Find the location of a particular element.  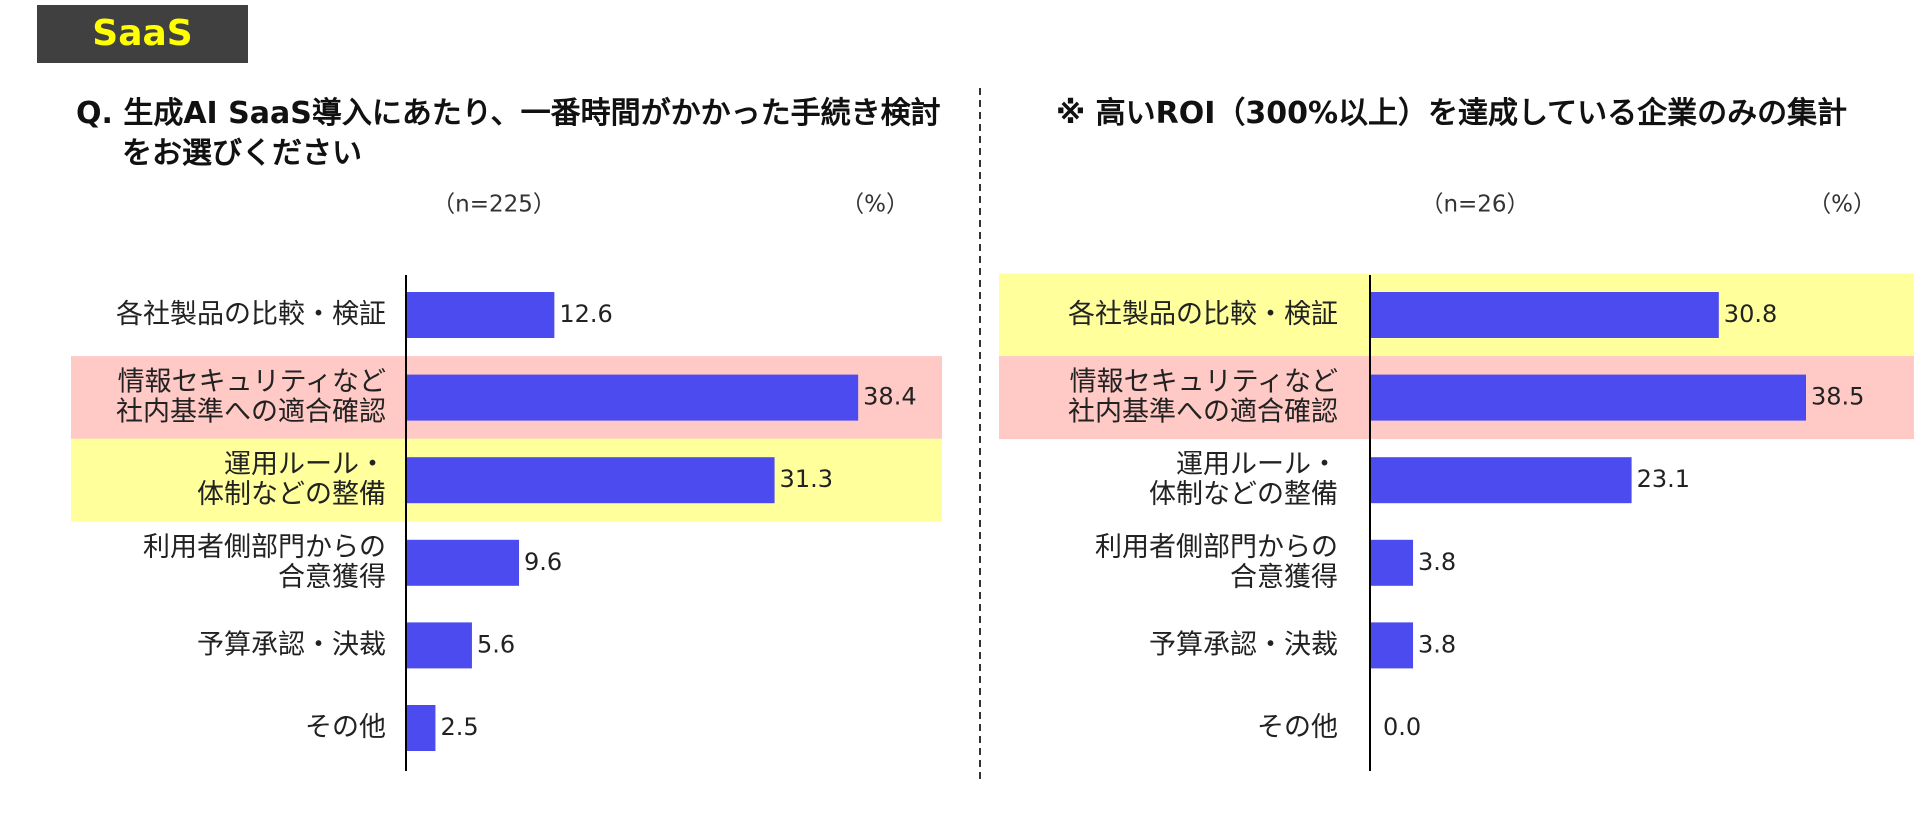

subtitle: （n=225） is located at coordinates (494, 205).